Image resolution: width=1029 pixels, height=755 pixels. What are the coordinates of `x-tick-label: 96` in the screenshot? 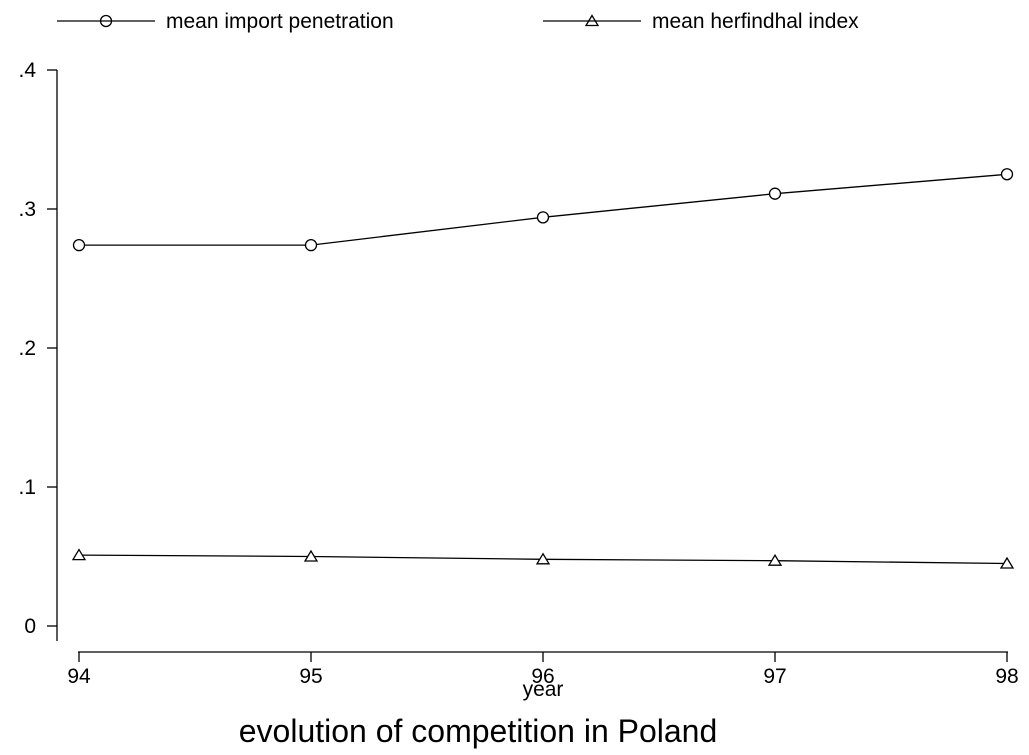 It's located at (542, 676).